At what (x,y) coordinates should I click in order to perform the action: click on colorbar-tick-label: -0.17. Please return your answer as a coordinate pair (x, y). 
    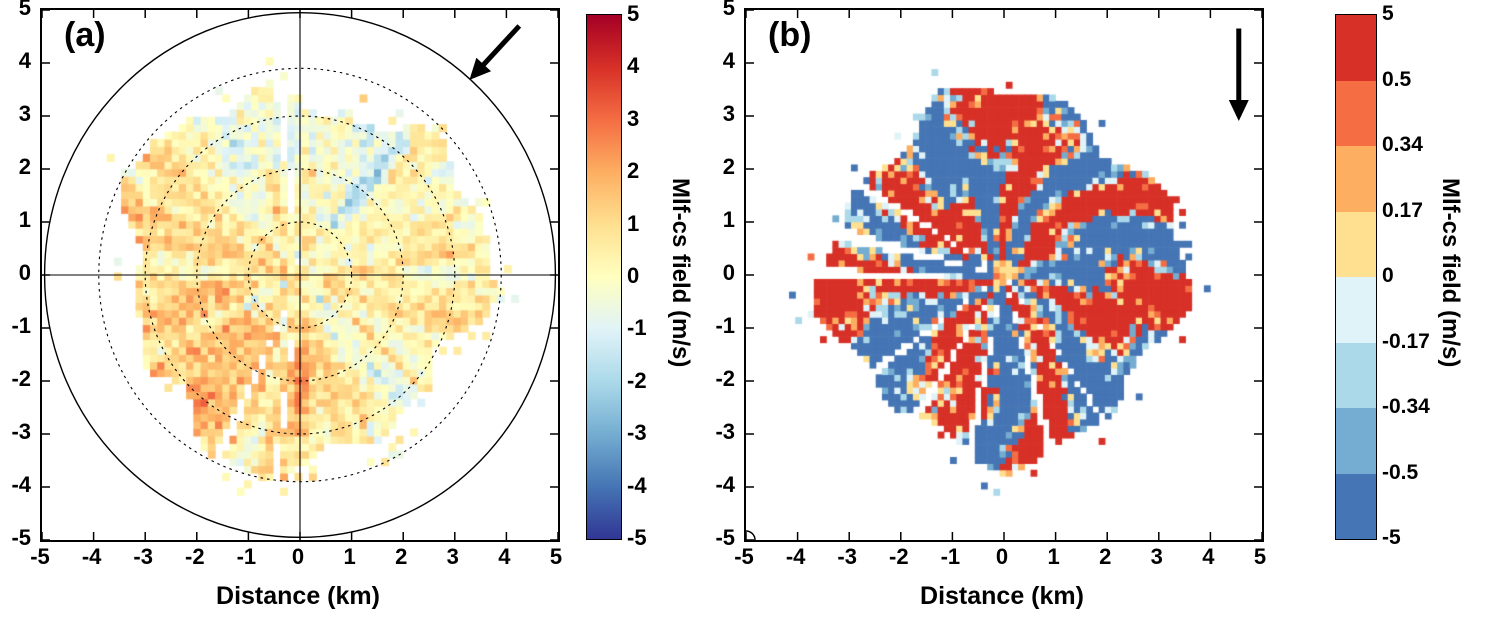
    Looking at the image, I should click on (1406, 341).